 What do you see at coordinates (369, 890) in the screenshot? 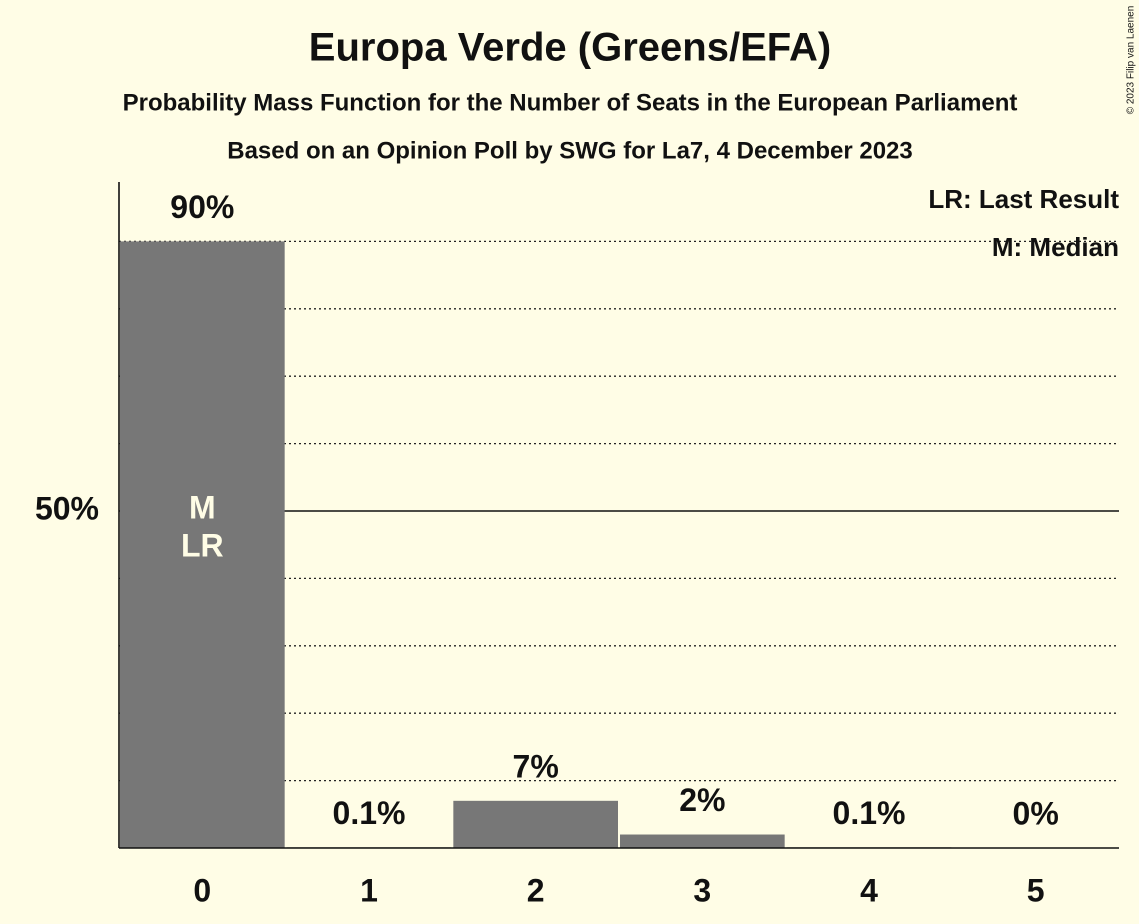
I see `x-tick-label: 1` at bounding box center [369, 890].